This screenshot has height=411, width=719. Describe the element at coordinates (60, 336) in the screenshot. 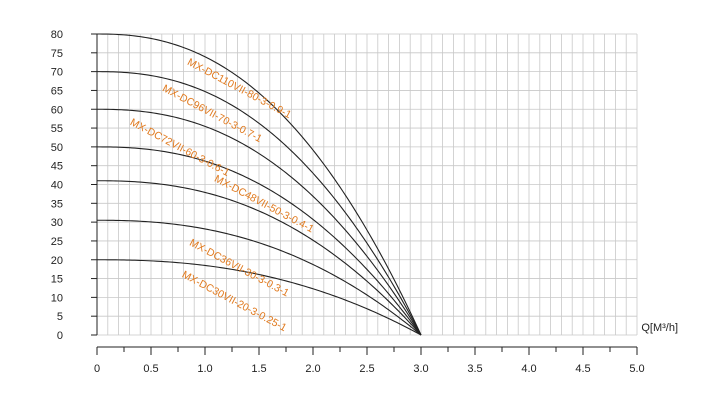

I see `y-tick-label: 0` at that location.